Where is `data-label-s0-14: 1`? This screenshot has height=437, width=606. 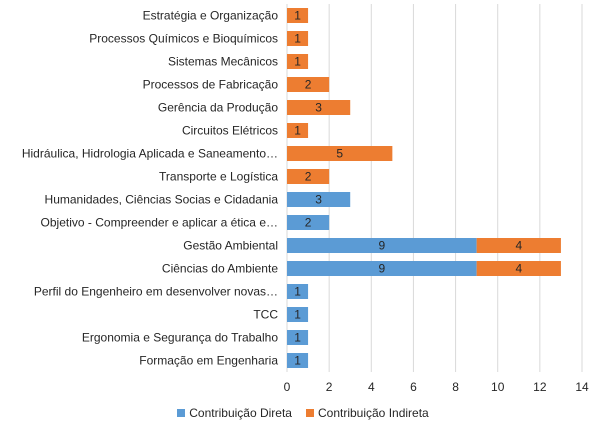
data-label-s0-14: 1 is located at coordinates (297, 338).